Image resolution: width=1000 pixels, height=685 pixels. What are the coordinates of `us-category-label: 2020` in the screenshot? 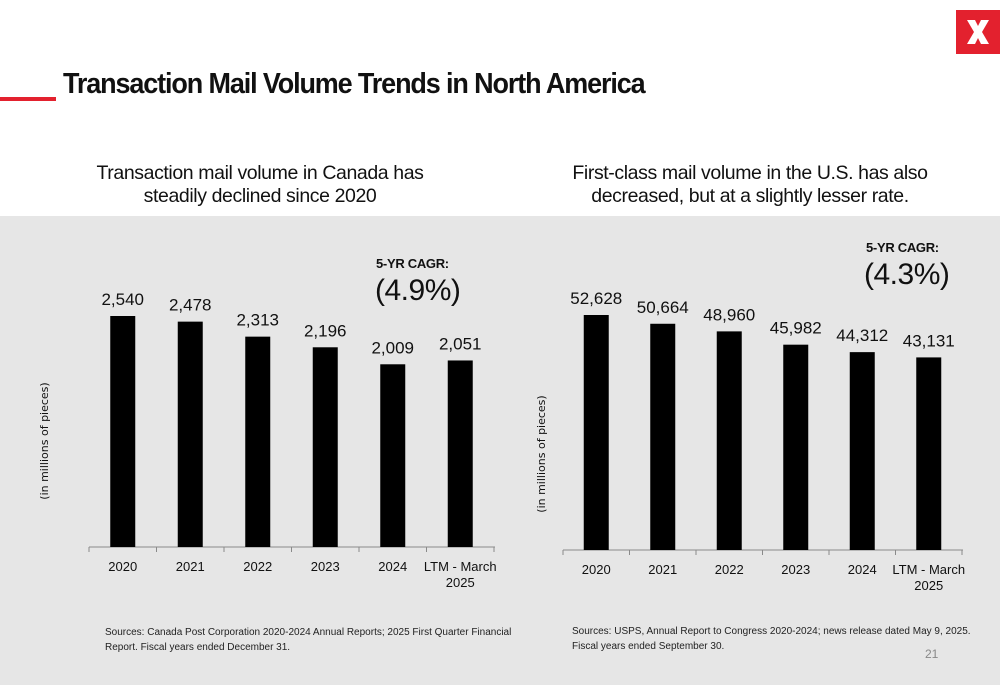 It's located at (596, 569).